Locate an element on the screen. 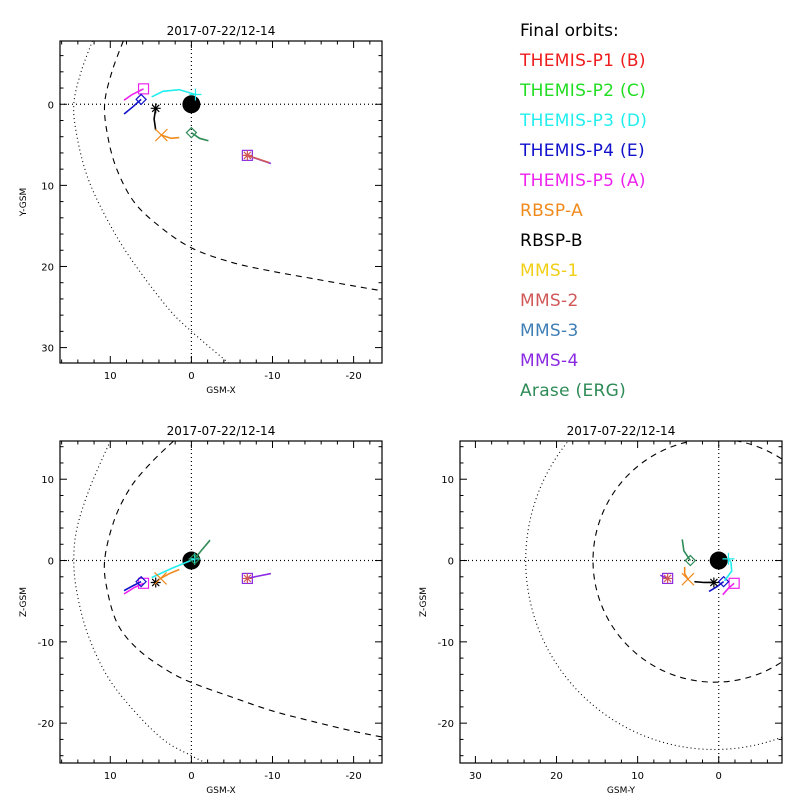  x-axis-label: GSM-Y is located at coordinates (621, 791).